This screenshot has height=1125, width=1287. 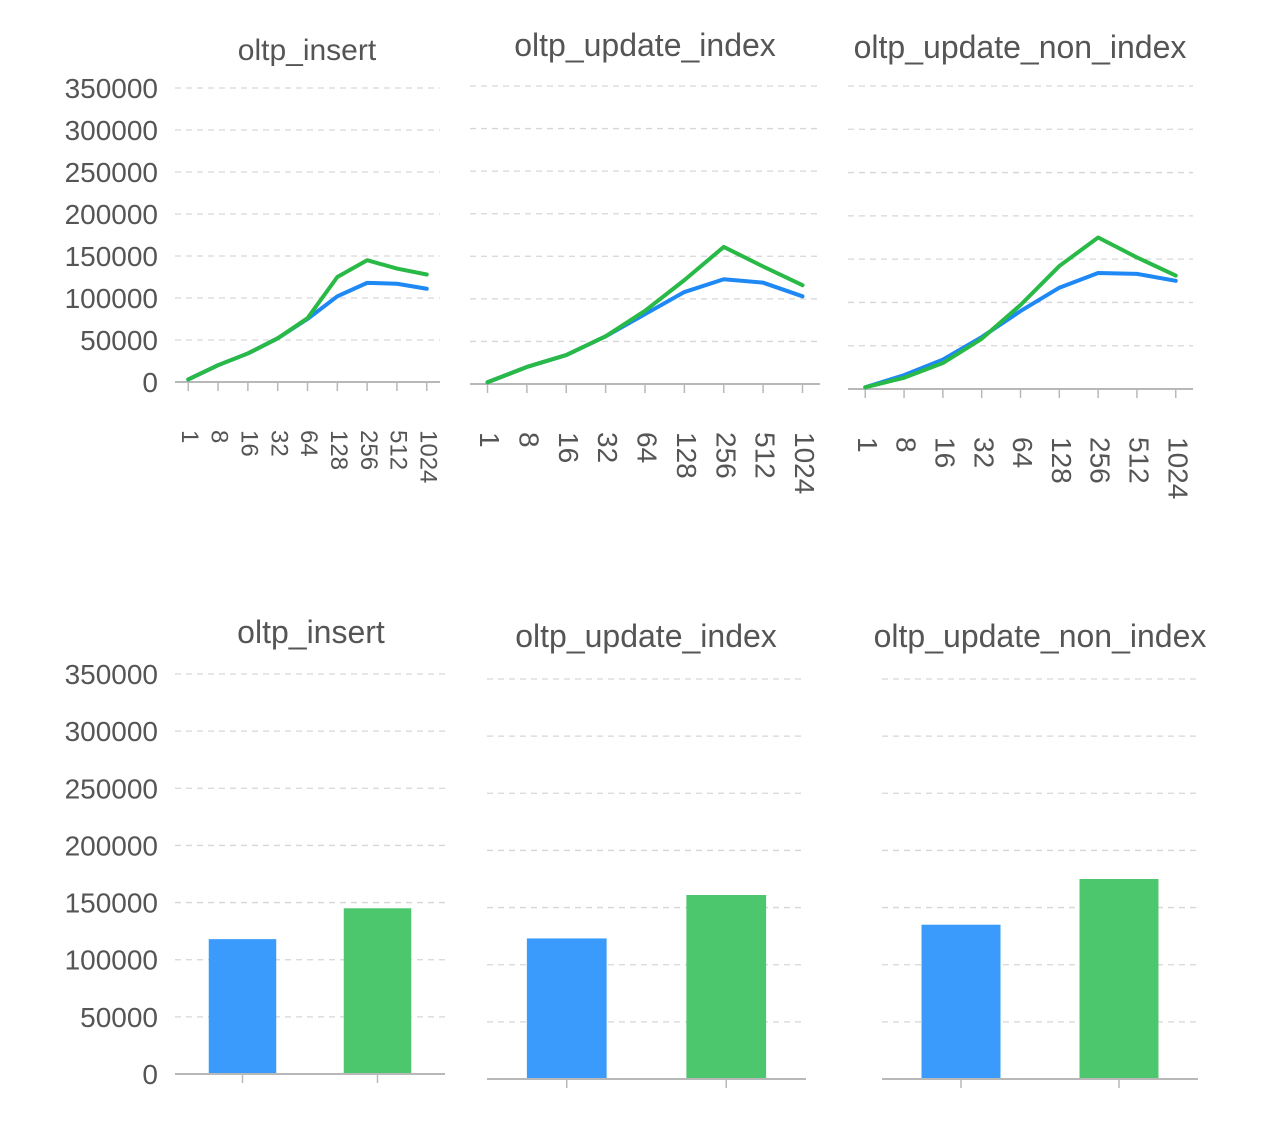 What do you see at coordinates (1040, 853) in the screenshot?
I see `panel-bar-oltp-update-non-index: oltp_update_non_index` at bounding box center [1040, 853].